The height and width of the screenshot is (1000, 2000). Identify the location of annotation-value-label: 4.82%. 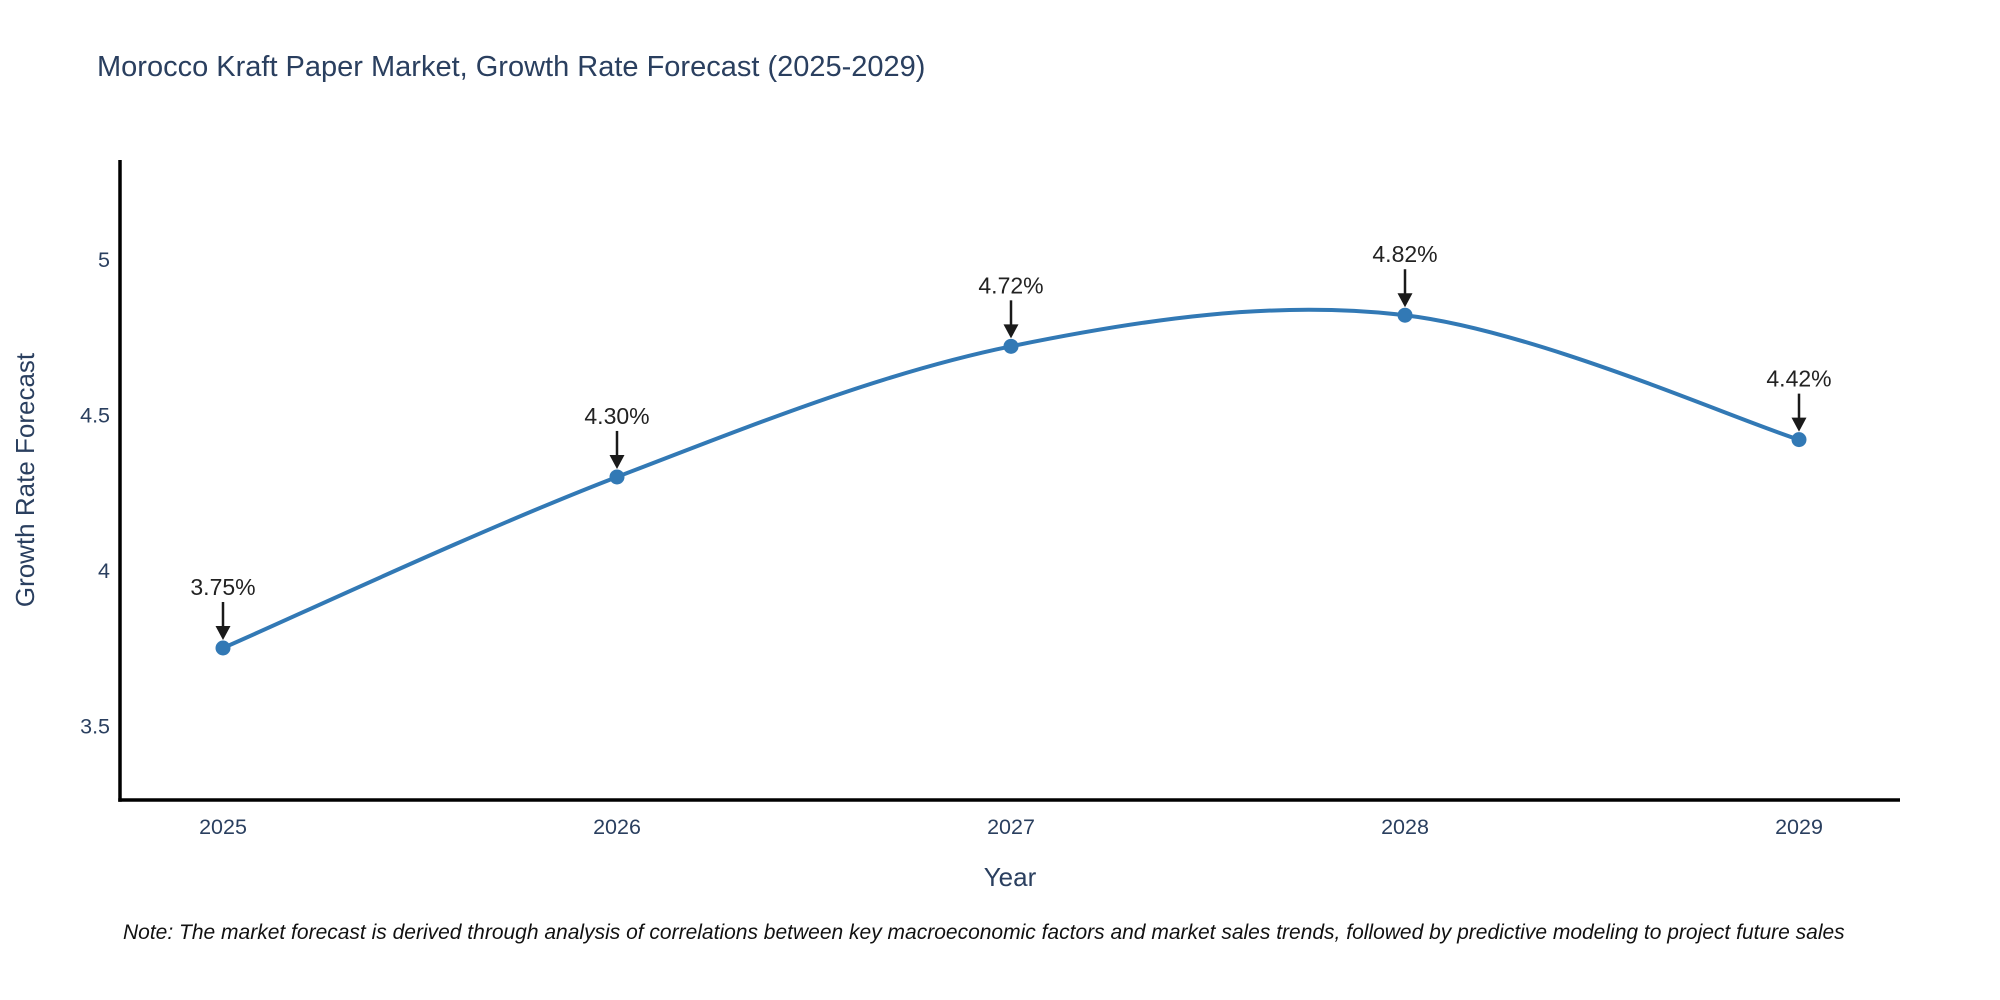
(1404, 254).